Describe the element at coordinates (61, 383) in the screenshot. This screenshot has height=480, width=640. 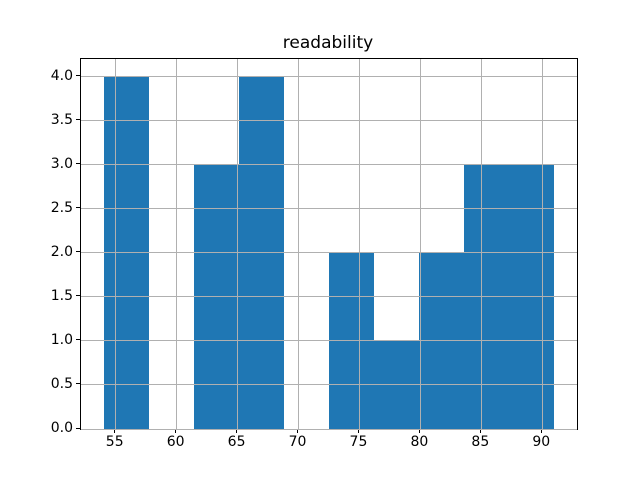
I see `y-tick-label: 0.5` at that location.